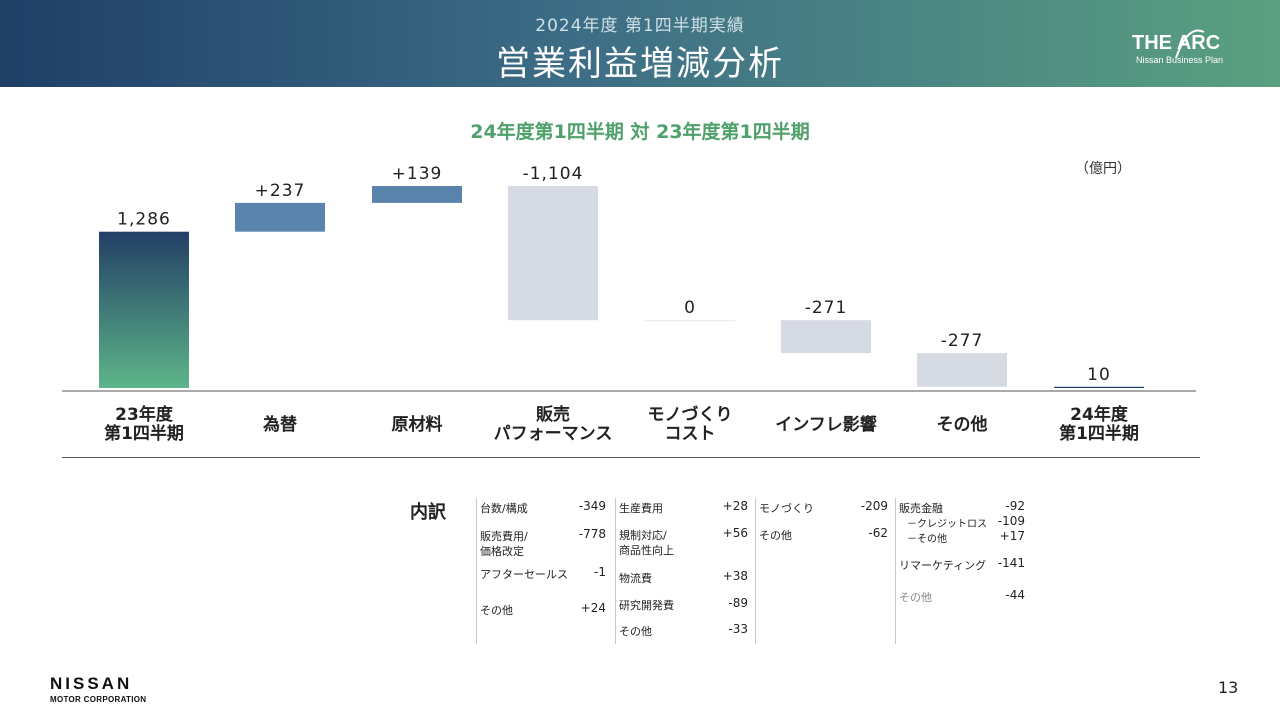 The width and height of the screenshot is (1280, 720). What do you see at coordinates (947, 524) in the screenshot?
I see `breakdown-item-label: －クレジットロス` at bounding box center [947, 524].